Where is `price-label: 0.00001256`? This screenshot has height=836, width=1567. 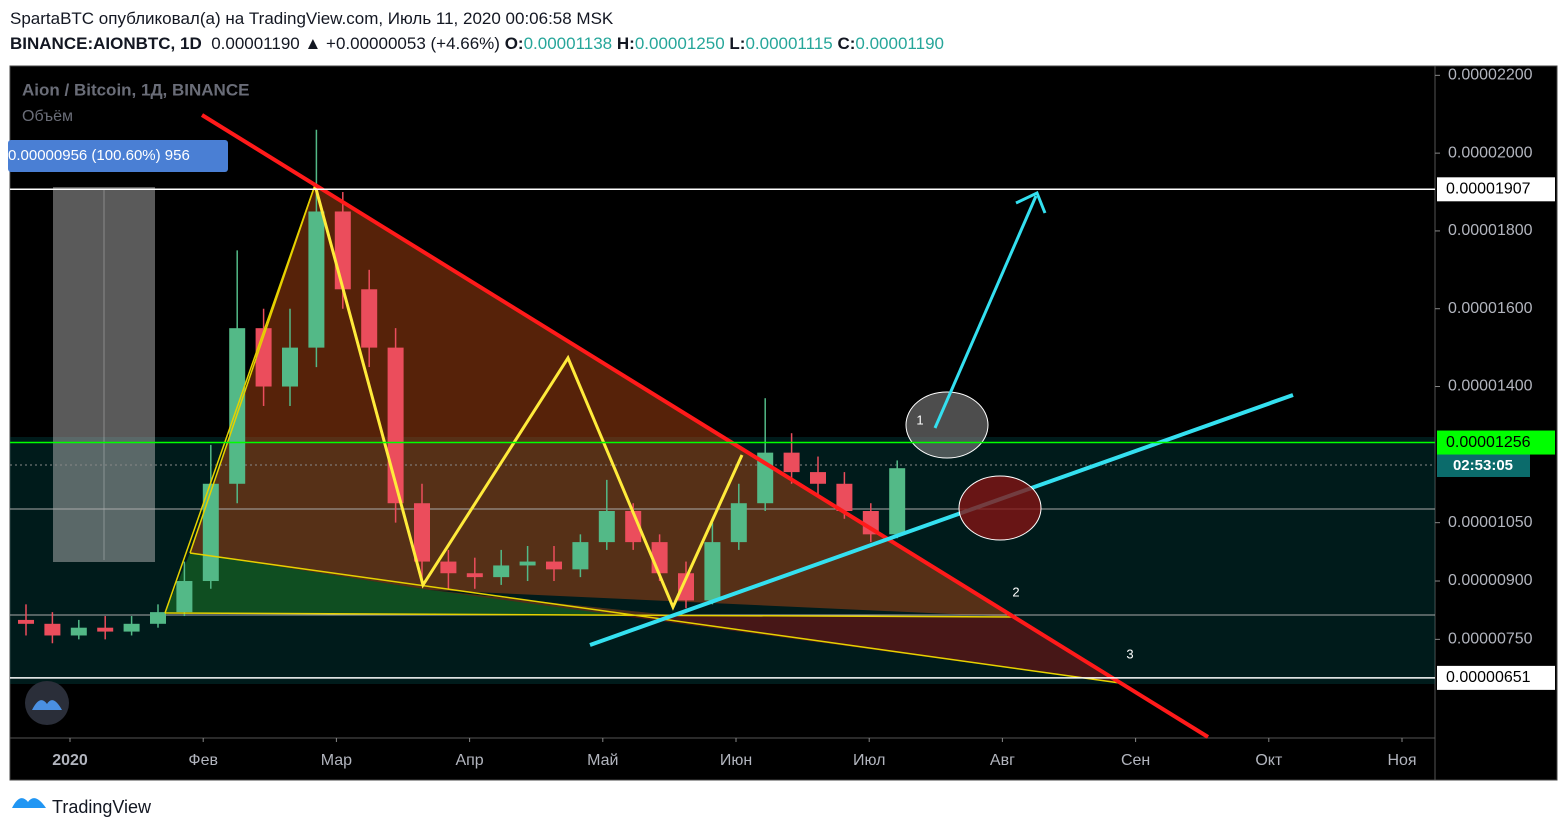 price-label: 0.00001256 is located at coordinates (1488, 442).